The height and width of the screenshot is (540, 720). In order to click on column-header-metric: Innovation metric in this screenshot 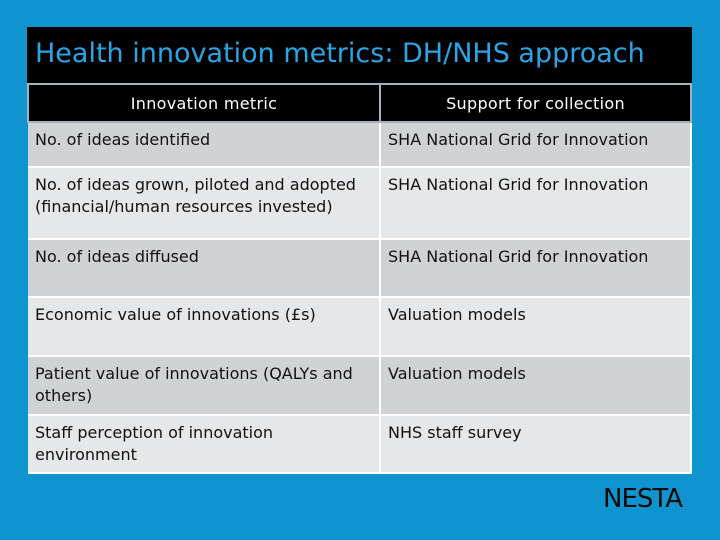, I will do `click(204, 103)`.